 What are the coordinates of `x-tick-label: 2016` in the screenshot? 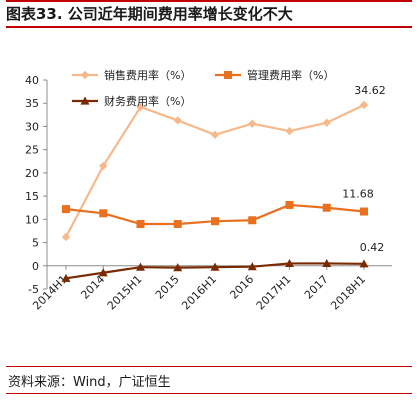 It's located at (241, 287).